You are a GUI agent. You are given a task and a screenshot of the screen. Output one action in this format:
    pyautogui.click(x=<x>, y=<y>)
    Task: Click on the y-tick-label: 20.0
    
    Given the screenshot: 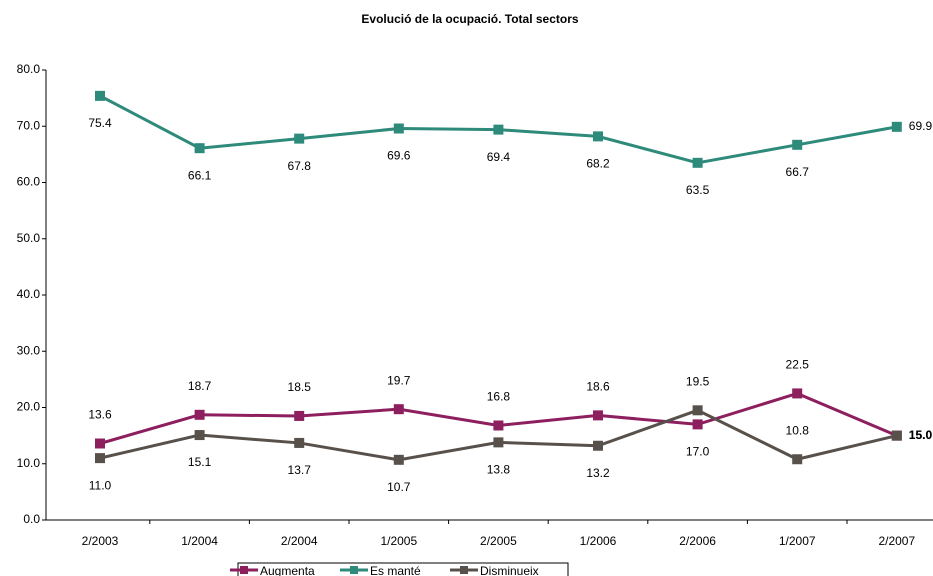 What is the action you would take?
    pyautogui.click(x=29, y=407)
    